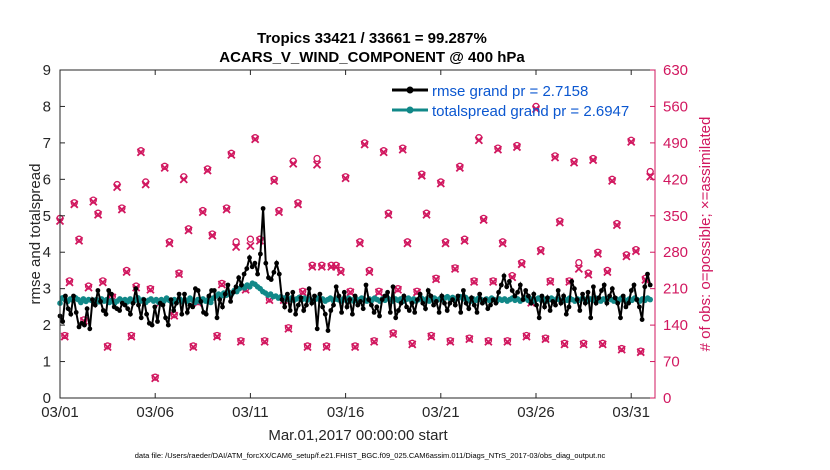  I want to click on chart-subtitle: ACARS_V_WIND_COMPONENT @ 400 hPa, so click(372, 57).